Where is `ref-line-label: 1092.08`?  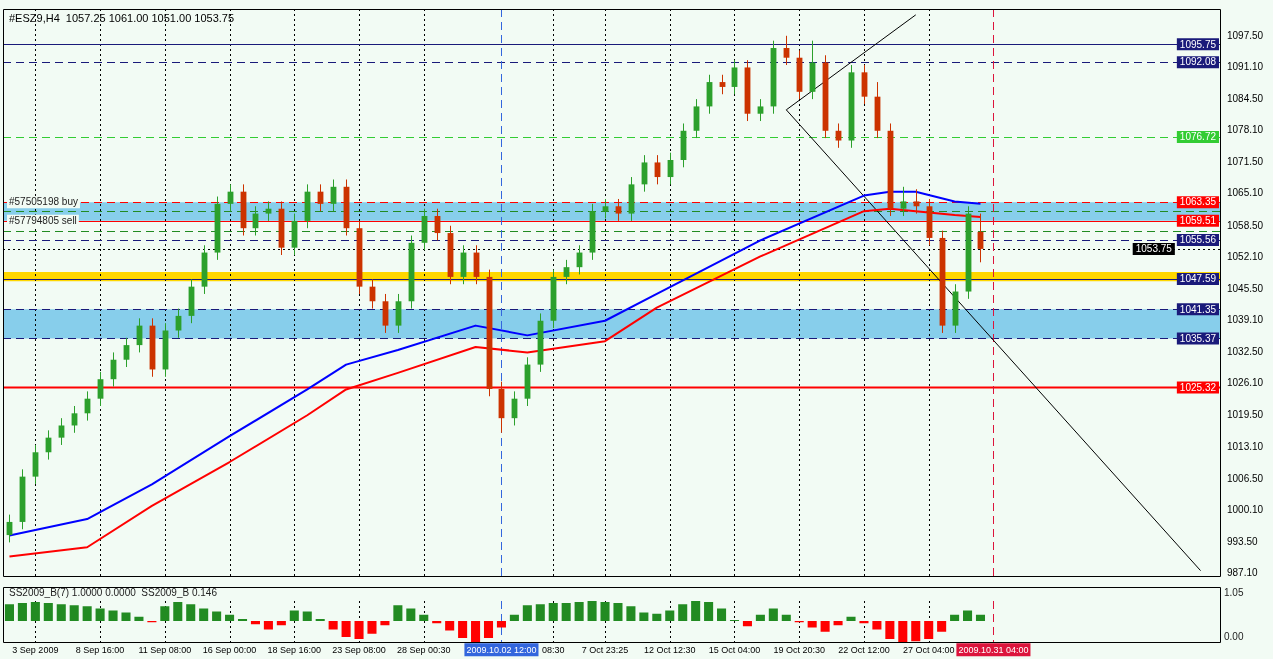
ref-line-label: 1092.08 is located at coordinates (1198, 62).